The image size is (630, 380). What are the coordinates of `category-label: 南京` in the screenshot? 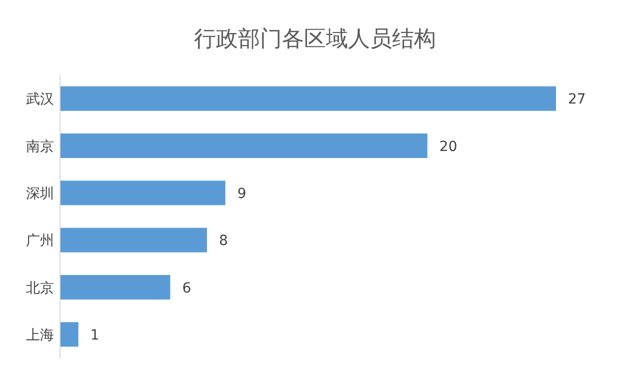 It's located at (40, 146).